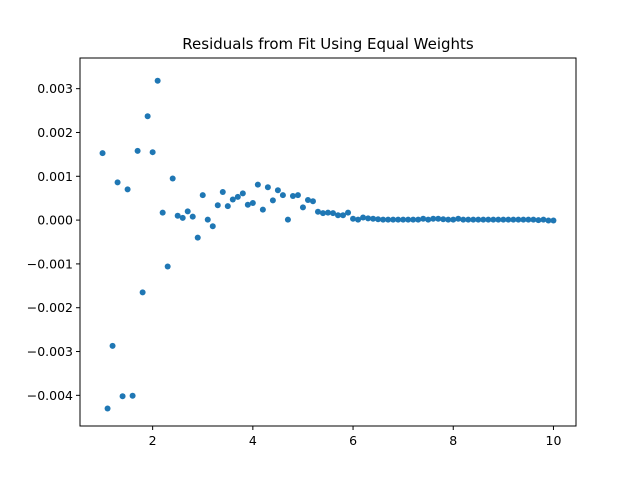  I want to click on x-tick-label: 2, so click(153, 440).